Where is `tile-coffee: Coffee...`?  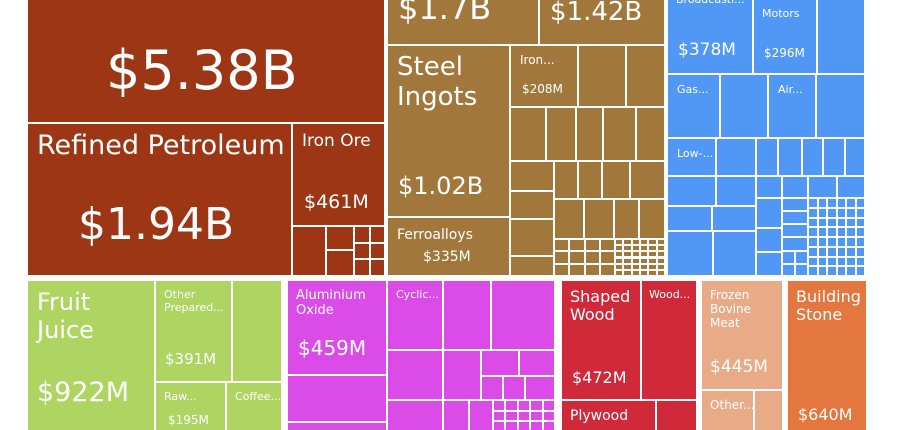 tile-coffee: Coffee... is located at coordinates (255, 406).